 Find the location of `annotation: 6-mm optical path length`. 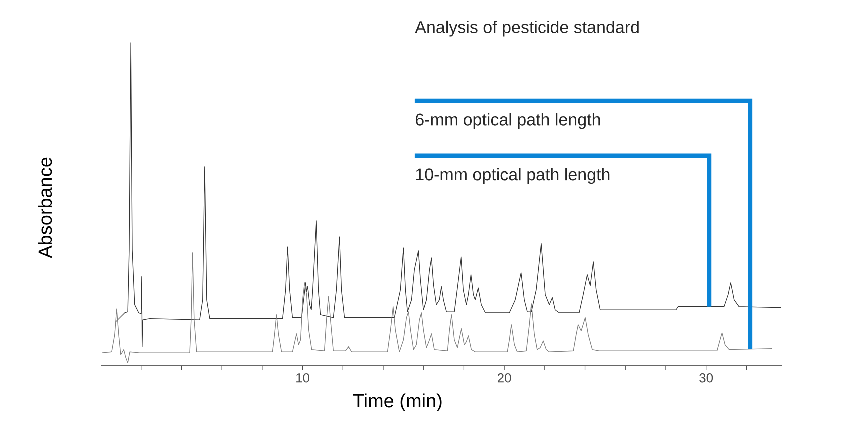

annotation: 6-mm optical path length is located at coordinates (508, 121).